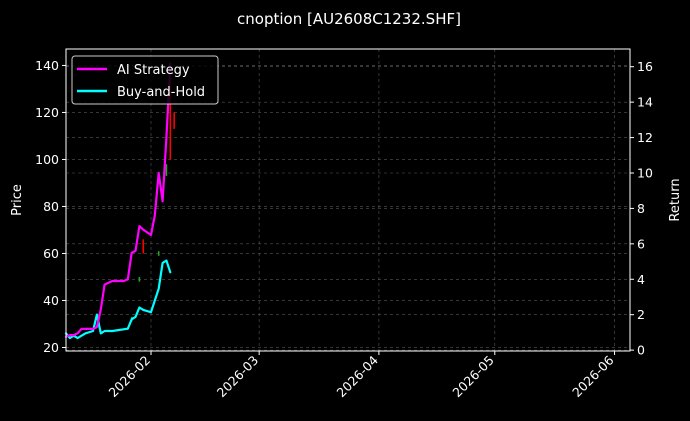 The height and width of the screenshot is (421, 690). I want to click on y-tick-label: 120, so click(47, 112).